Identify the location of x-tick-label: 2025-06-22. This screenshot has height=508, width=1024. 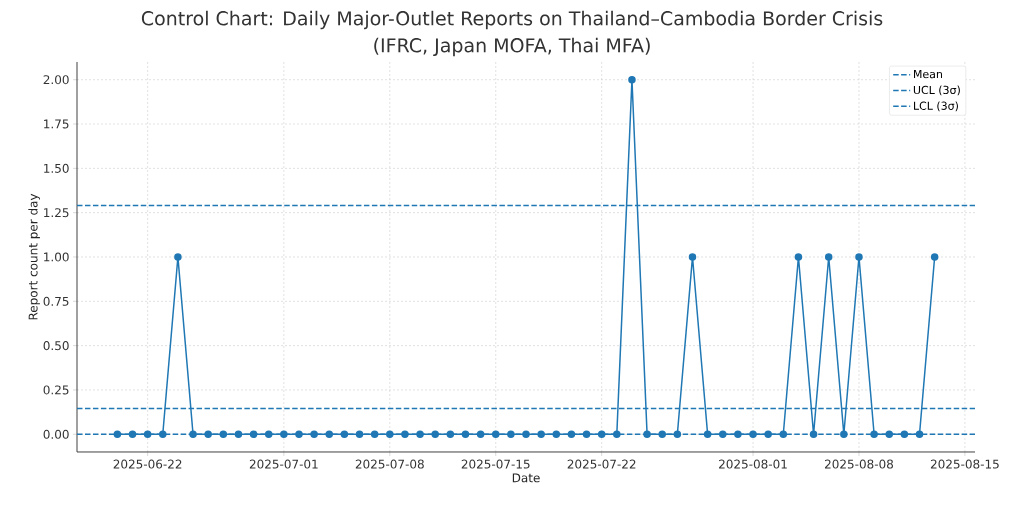
(147, 464).